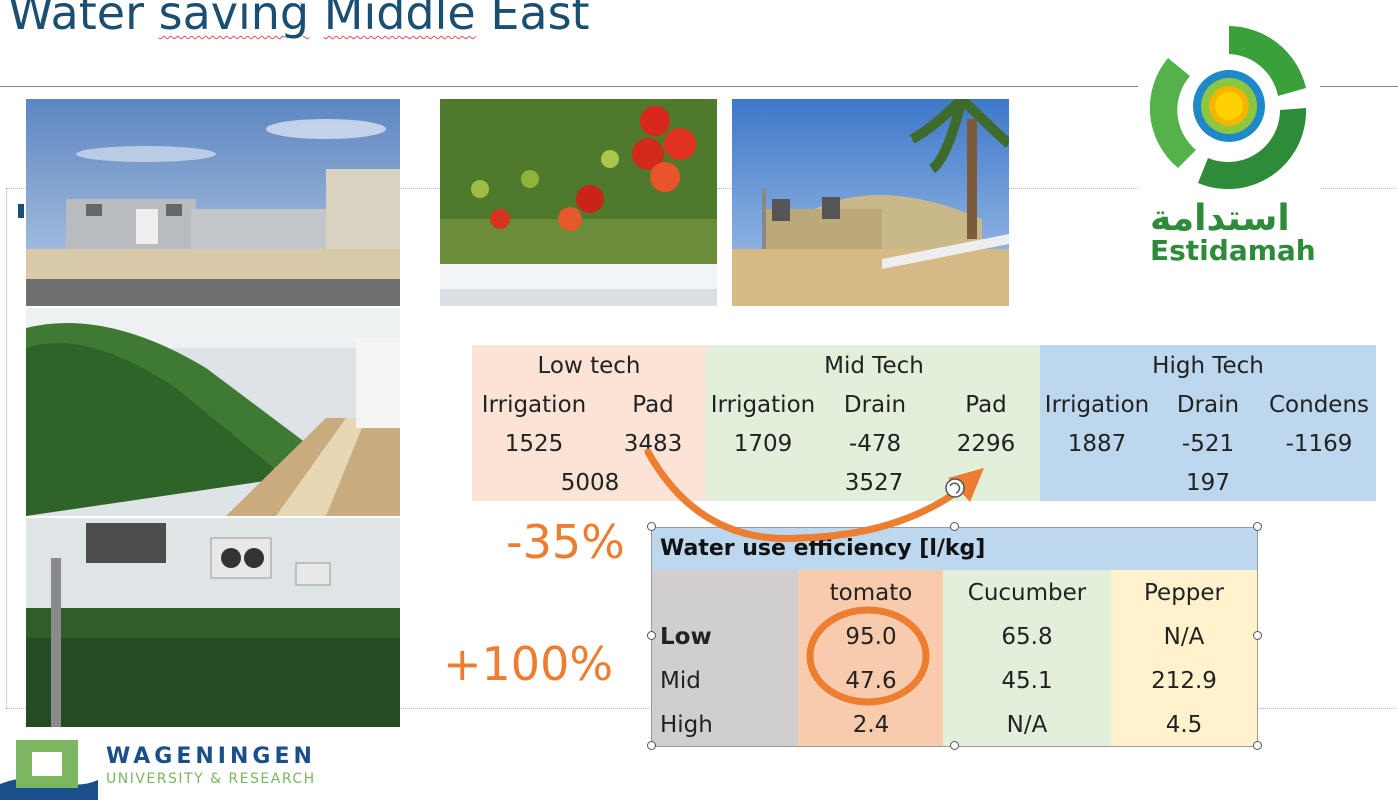 Image resolution: width=1398 pixels, height=801 pixels. Describe the element at coordinates (1319, 444) in the screenshot. I see `value-cell: -1169` at that location.